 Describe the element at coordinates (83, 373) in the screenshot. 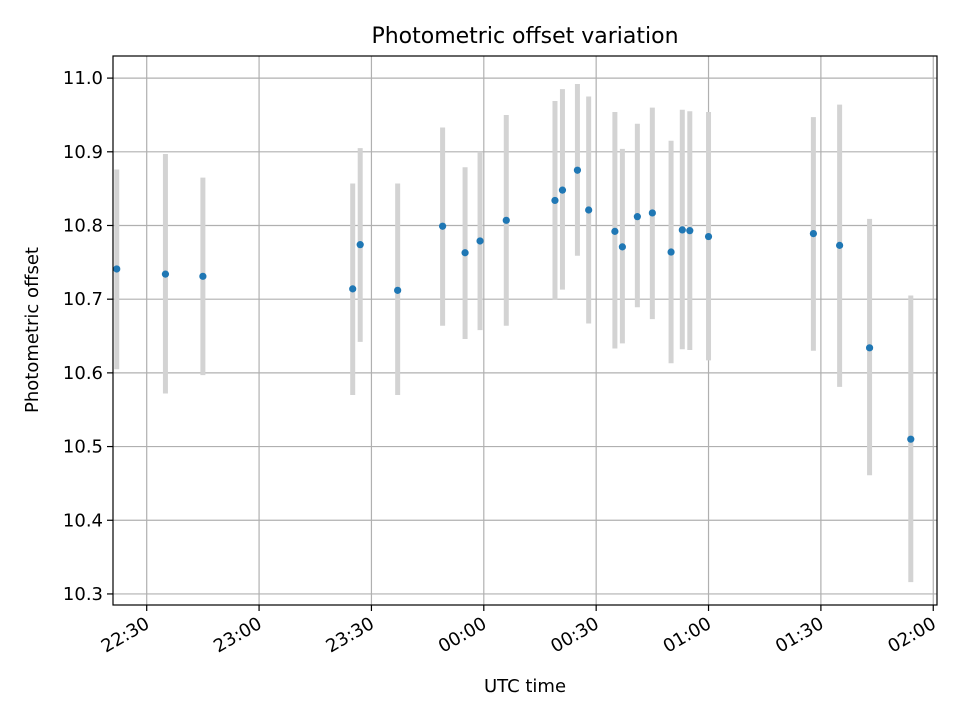

I see `y-tick-label: 10.6` at that location.